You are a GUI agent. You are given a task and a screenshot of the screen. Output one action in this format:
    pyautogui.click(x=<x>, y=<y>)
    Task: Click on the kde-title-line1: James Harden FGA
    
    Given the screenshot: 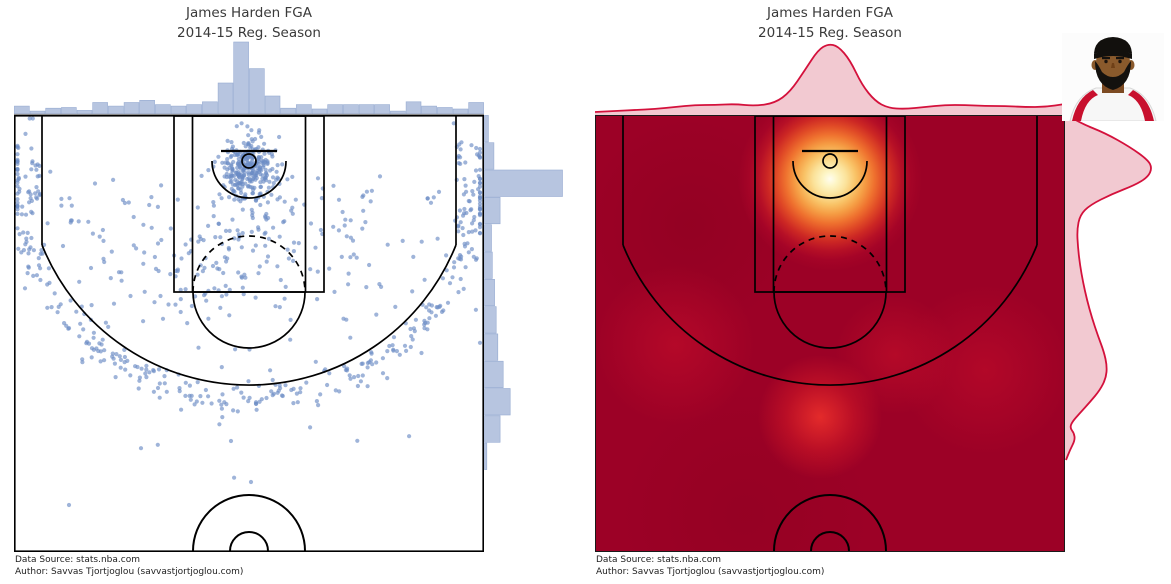 What is the action you would take?
    pyautogui.click(x=830, y=13)
    